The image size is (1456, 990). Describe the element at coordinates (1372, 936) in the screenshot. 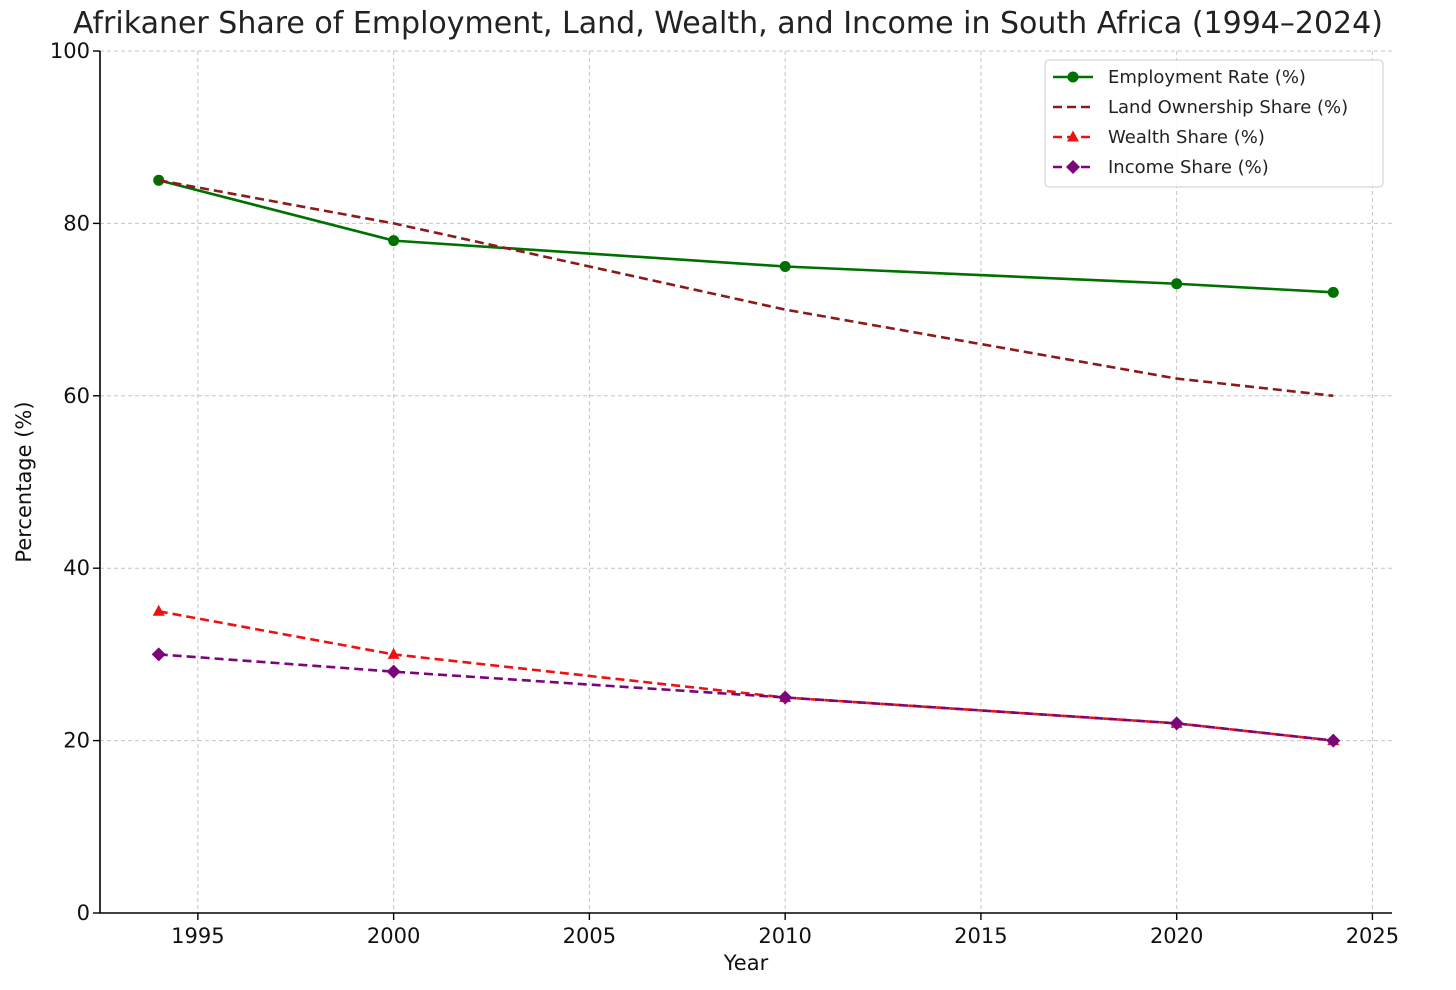

I see `x-tick-label: 2025` at that location.